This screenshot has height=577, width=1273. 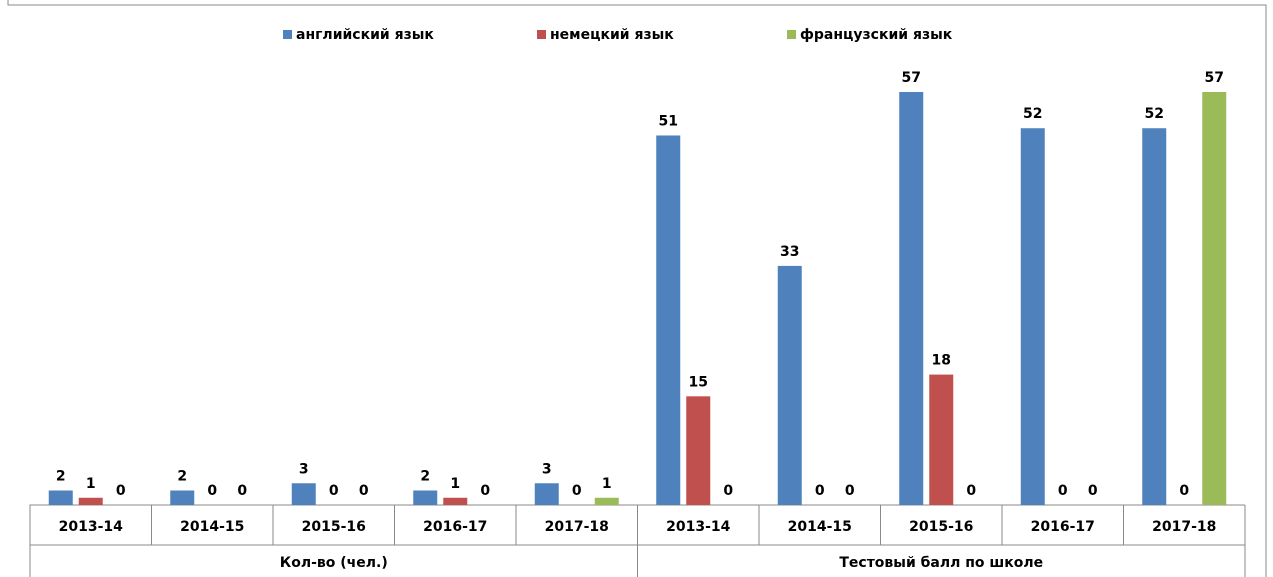 I want to click on axis-frame, so click(x=637, y=540).